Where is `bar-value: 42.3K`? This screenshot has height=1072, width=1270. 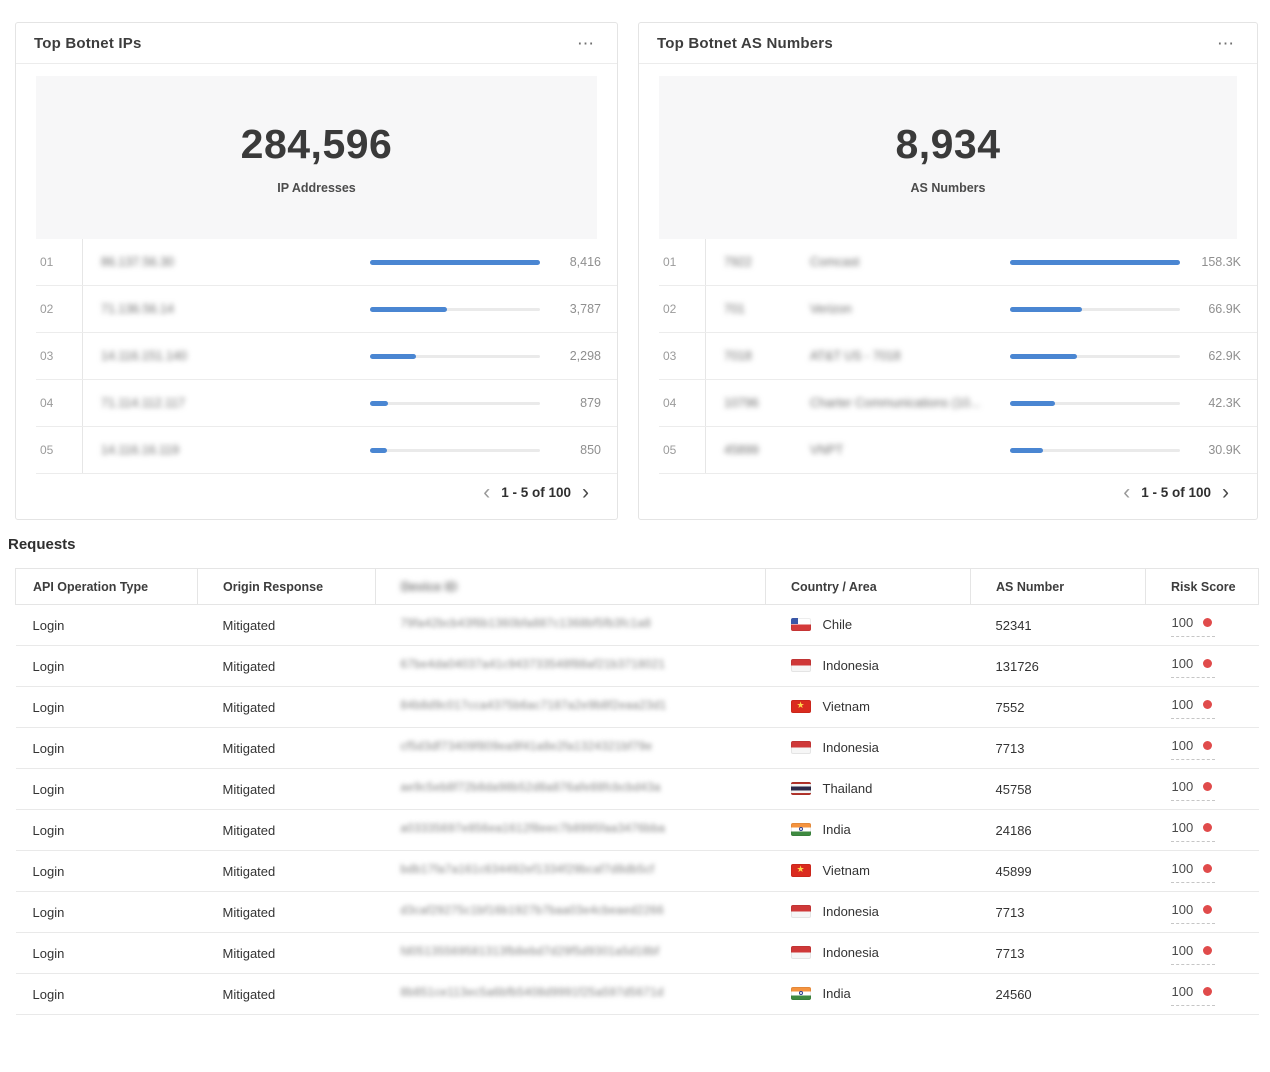
bar-value: 42.3K is located at coordinates (1224, 403).